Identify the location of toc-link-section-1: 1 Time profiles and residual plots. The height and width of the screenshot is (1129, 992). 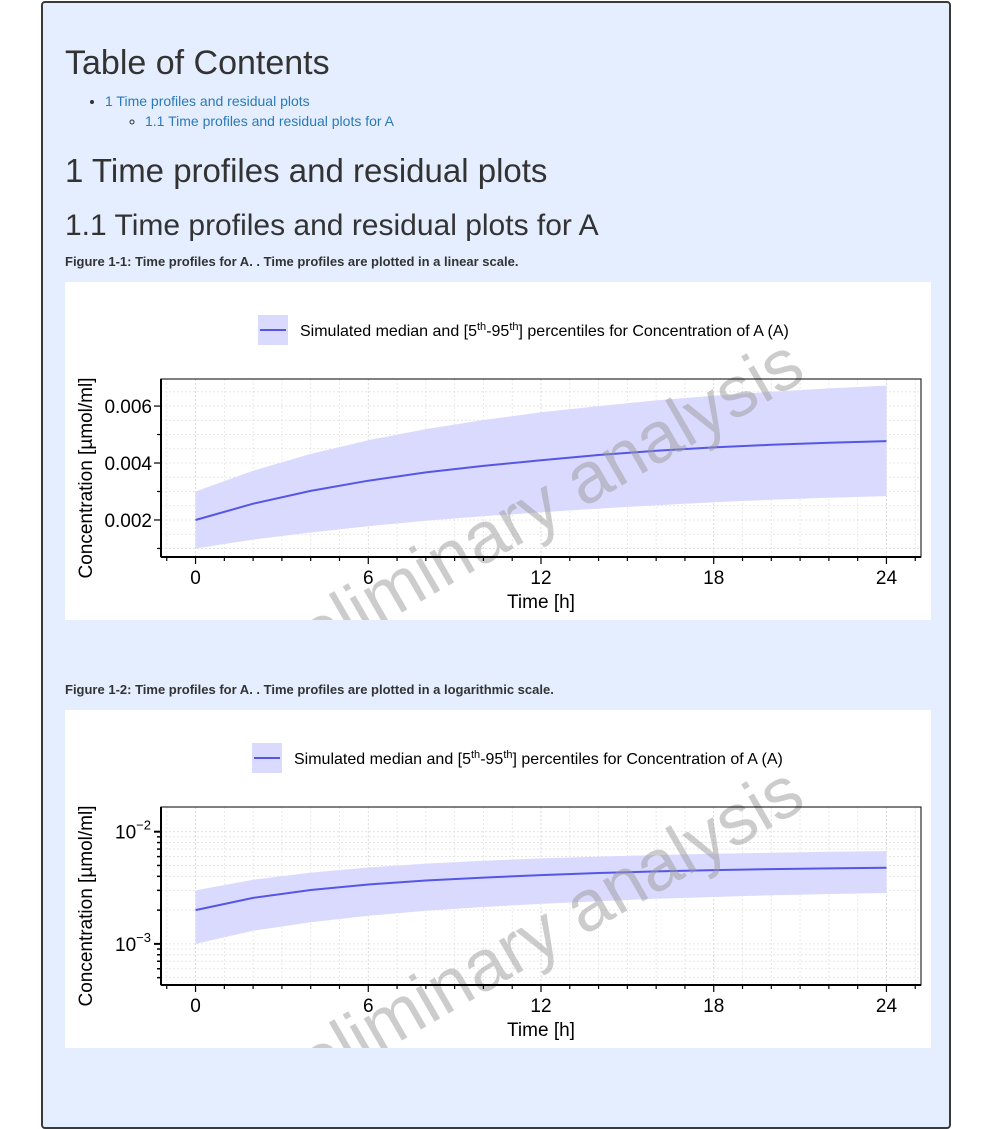
(207, 101).